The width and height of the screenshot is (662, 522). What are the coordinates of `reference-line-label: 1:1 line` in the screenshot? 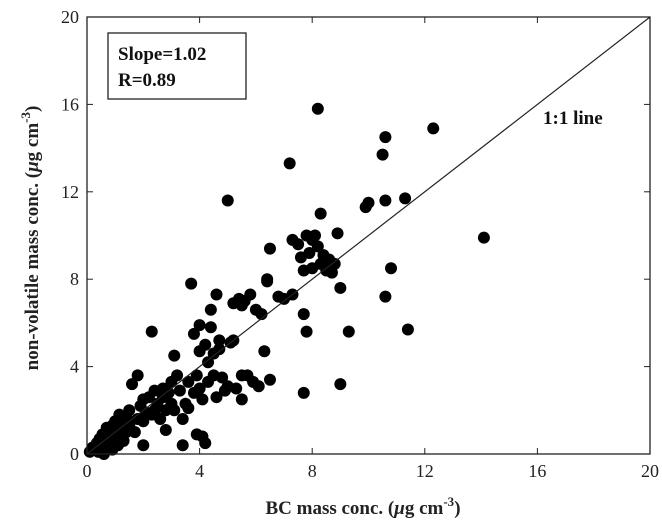 It's located at (573, 118).